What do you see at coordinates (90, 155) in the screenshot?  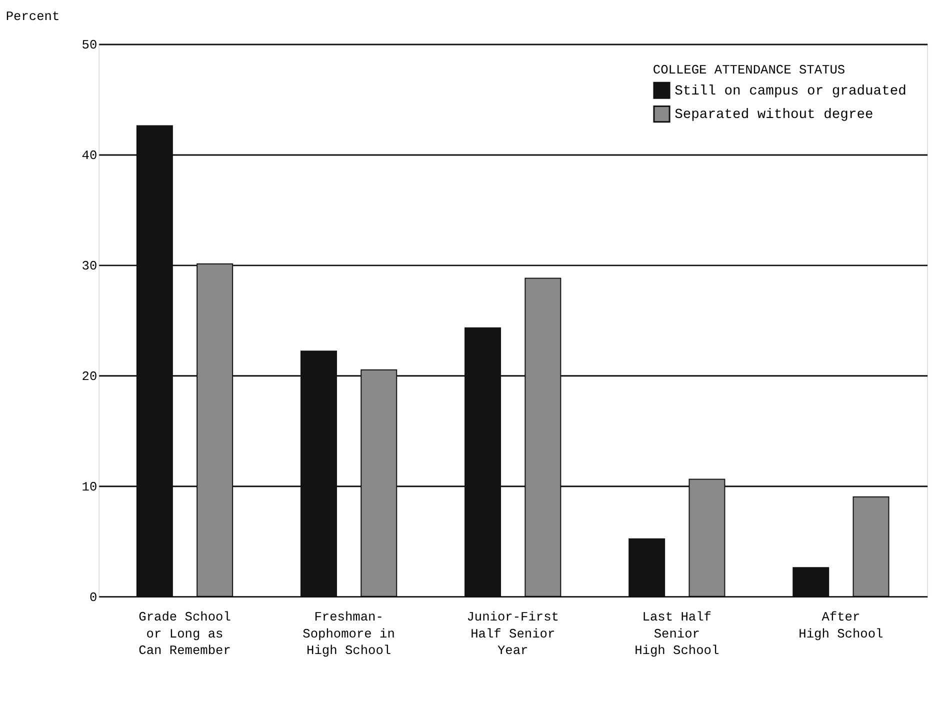 I see `y-tick-label: 40` at bounding box center [90, 155].